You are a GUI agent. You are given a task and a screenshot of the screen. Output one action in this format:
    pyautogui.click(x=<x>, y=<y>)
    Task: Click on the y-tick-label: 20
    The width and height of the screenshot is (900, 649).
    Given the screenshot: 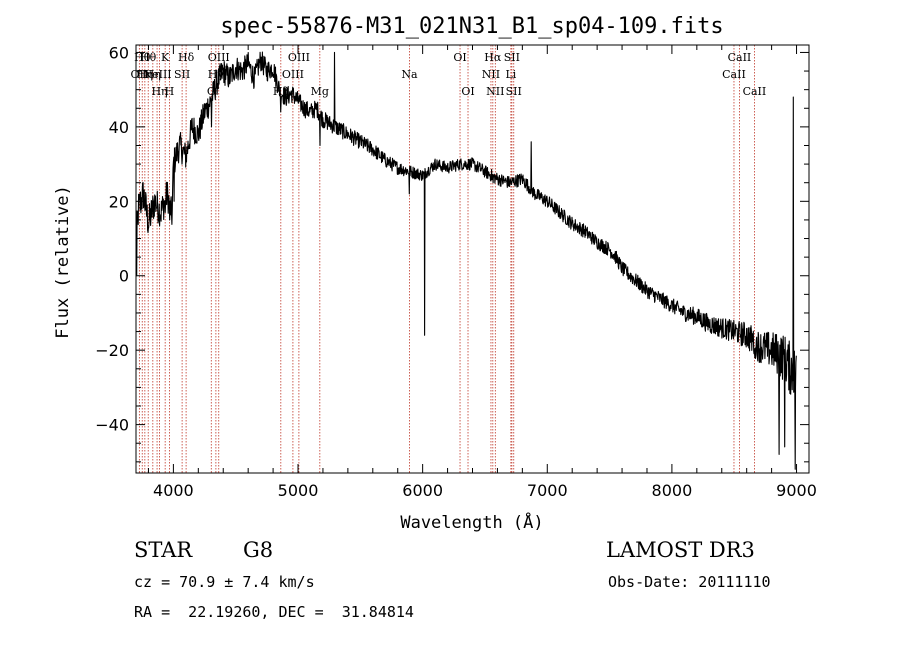 What is the action you would take?
    pyautogui.click(x=119, y=201)
    